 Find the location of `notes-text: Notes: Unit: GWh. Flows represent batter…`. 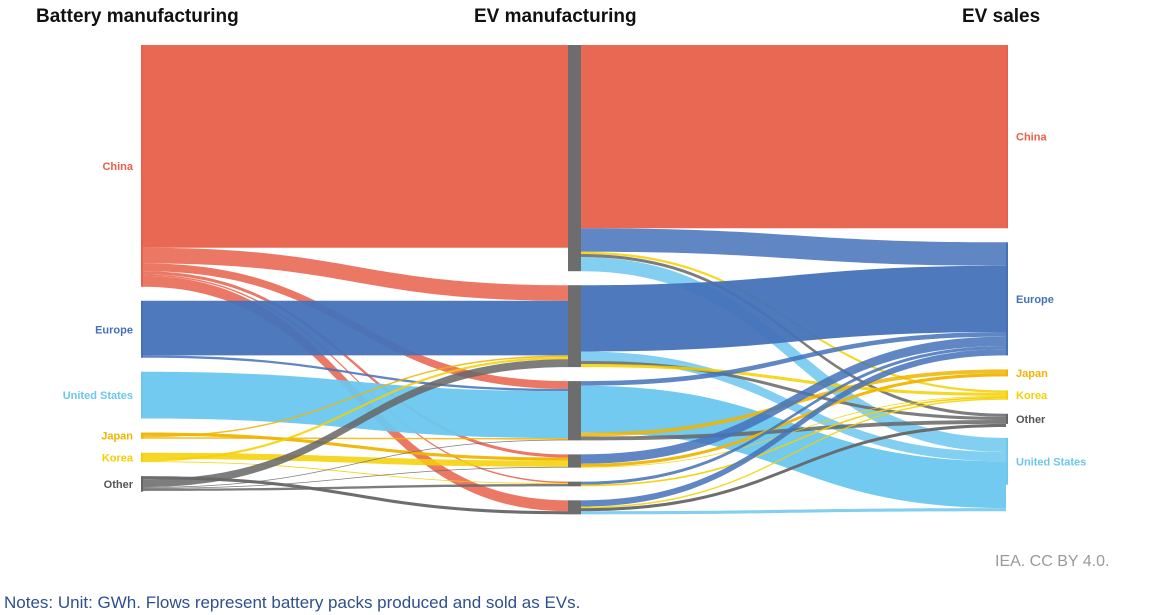

notes-text: Notes: Unit: GWh. Flows represent batter… is located at coordinates (292, 602).